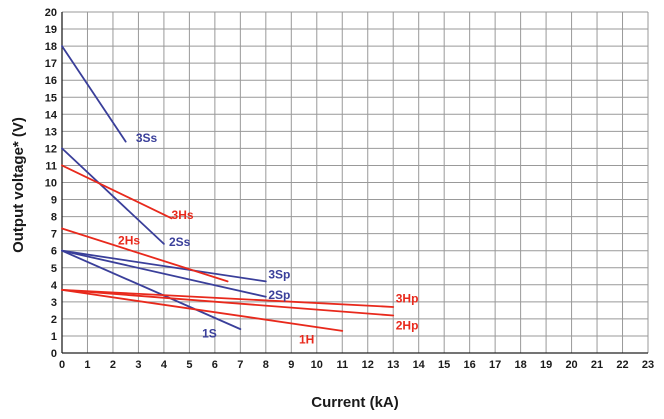 The height and width of the screenshot is (419, 664). I want to click on y-tick-label: 7, so click(54, 235).